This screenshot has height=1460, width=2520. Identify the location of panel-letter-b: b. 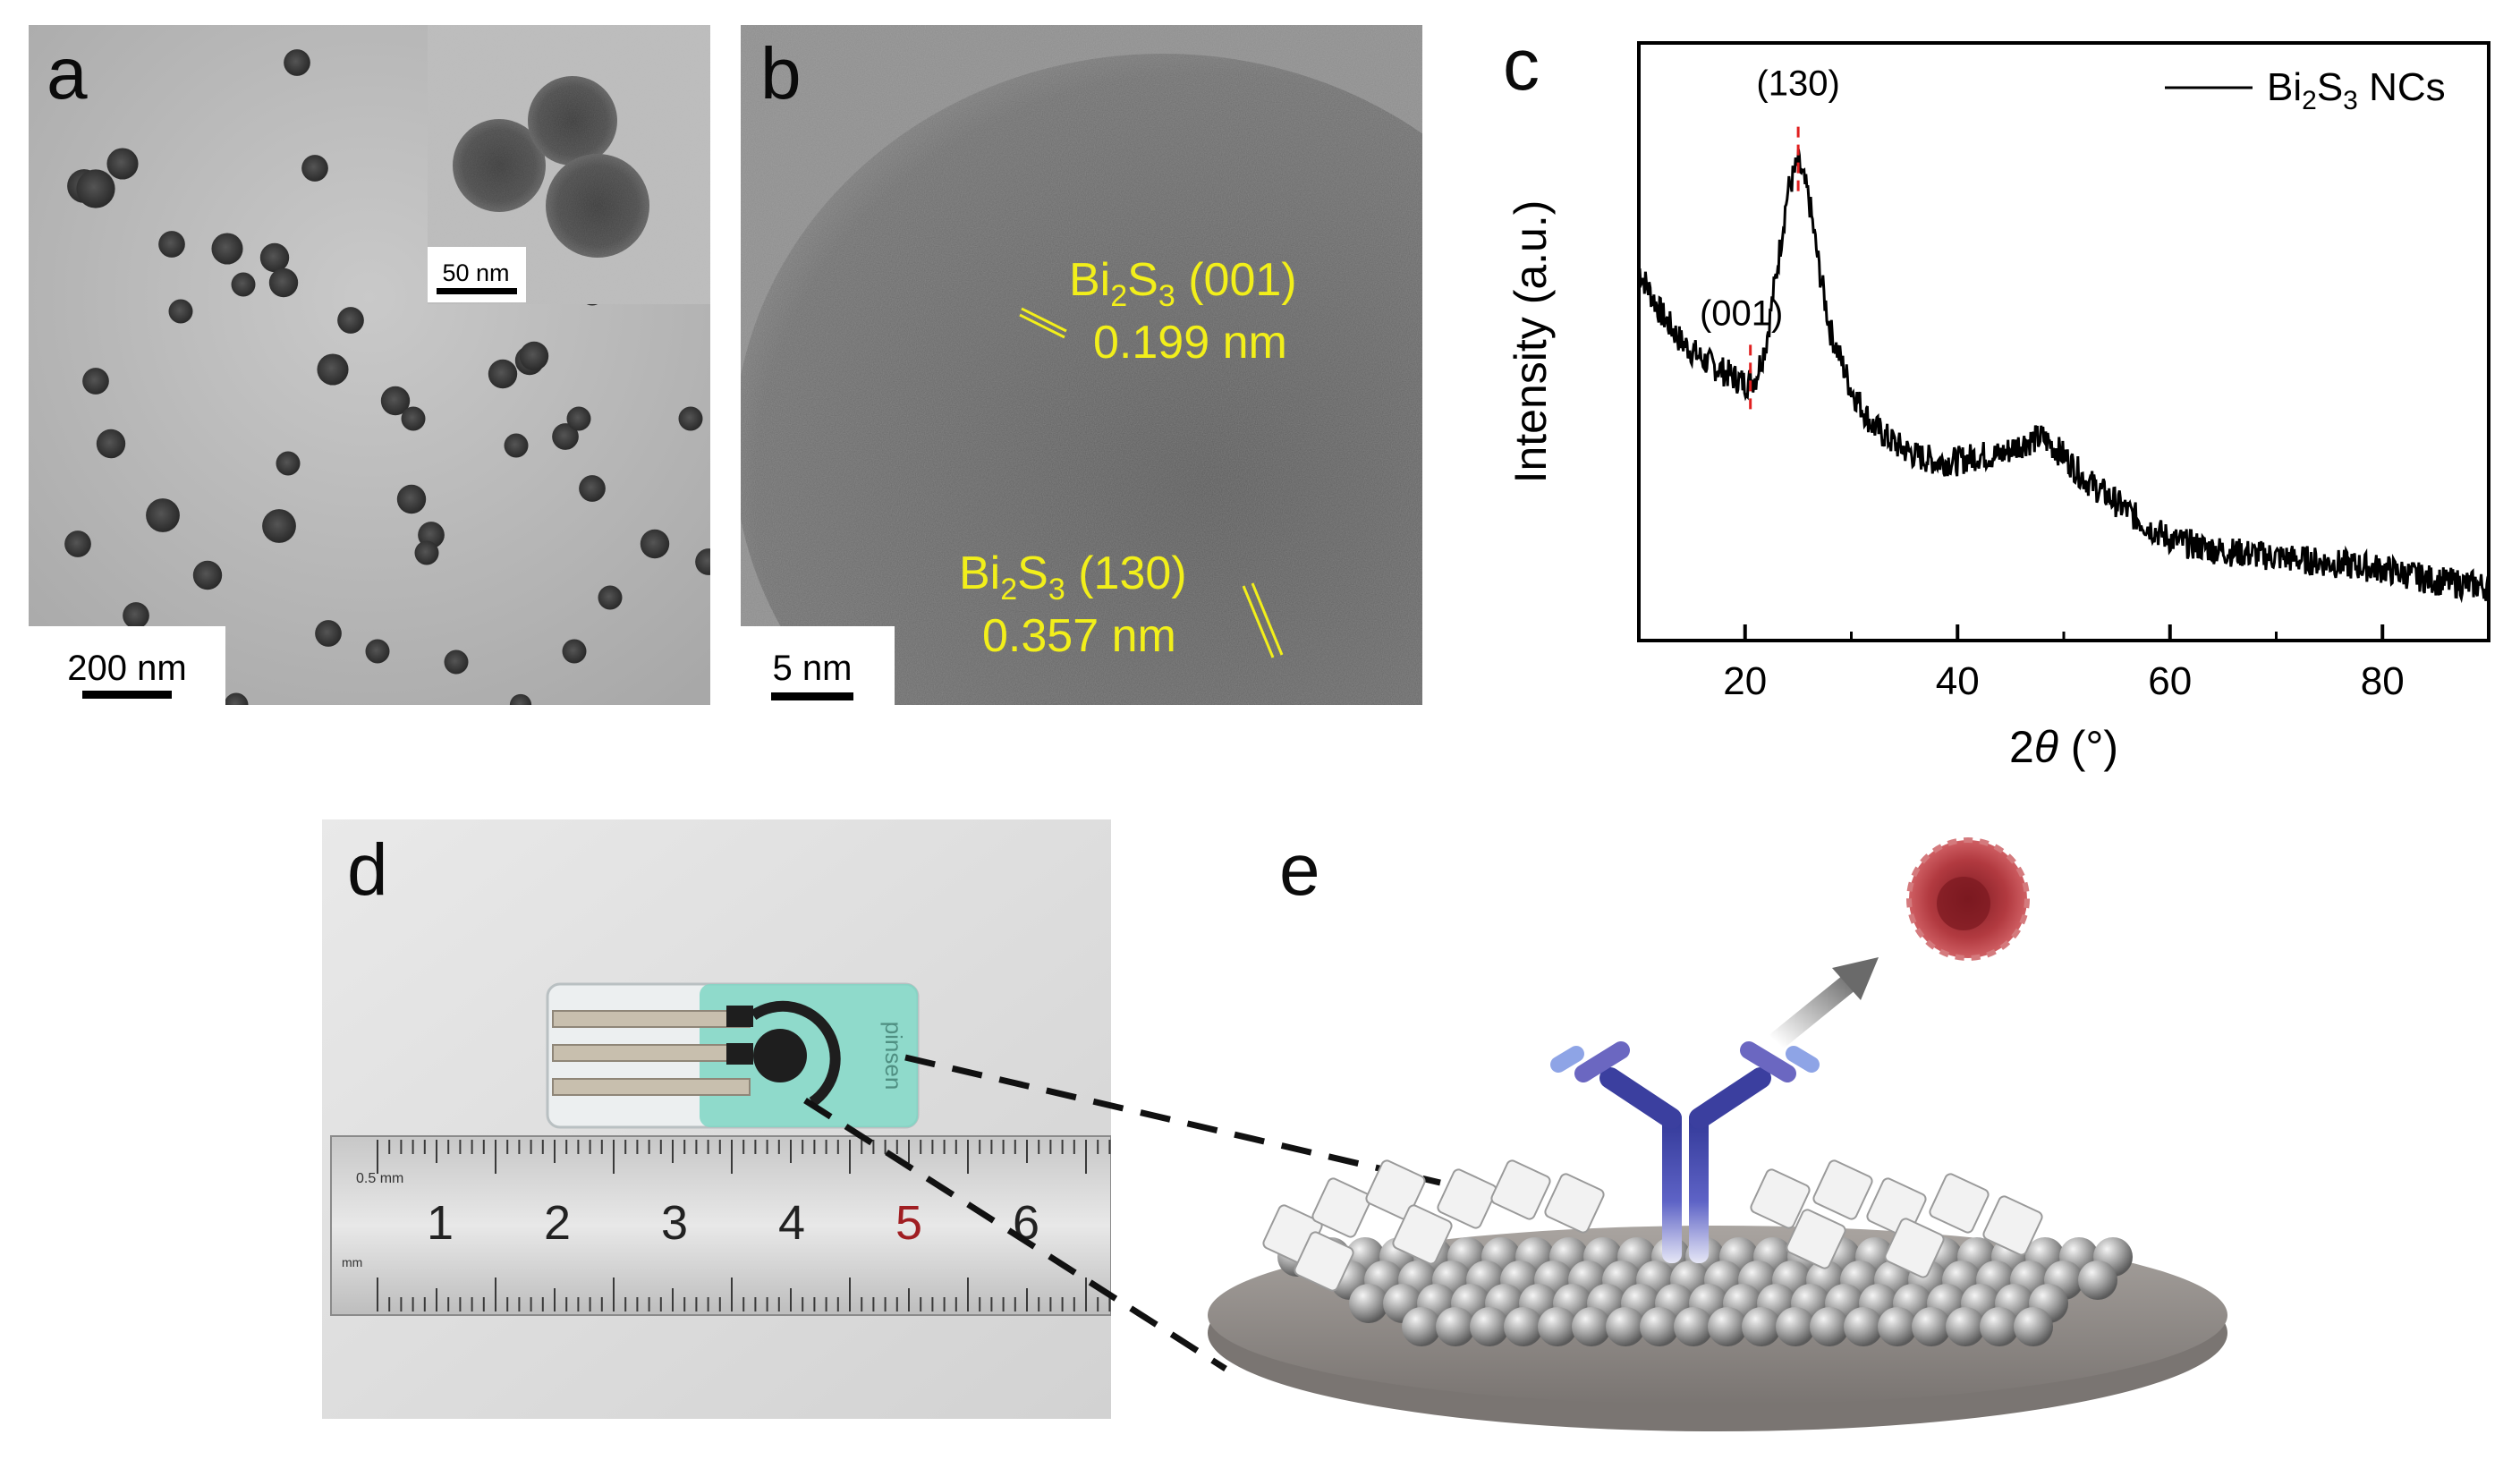
(781, 74).